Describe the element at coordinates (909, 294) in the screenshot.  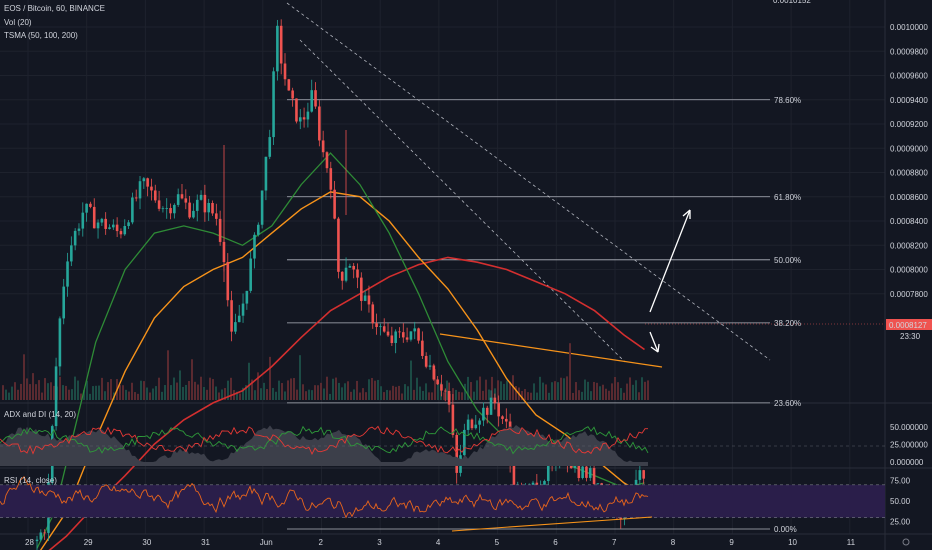
I see `price-tick-label: 0.0007800` at that location.